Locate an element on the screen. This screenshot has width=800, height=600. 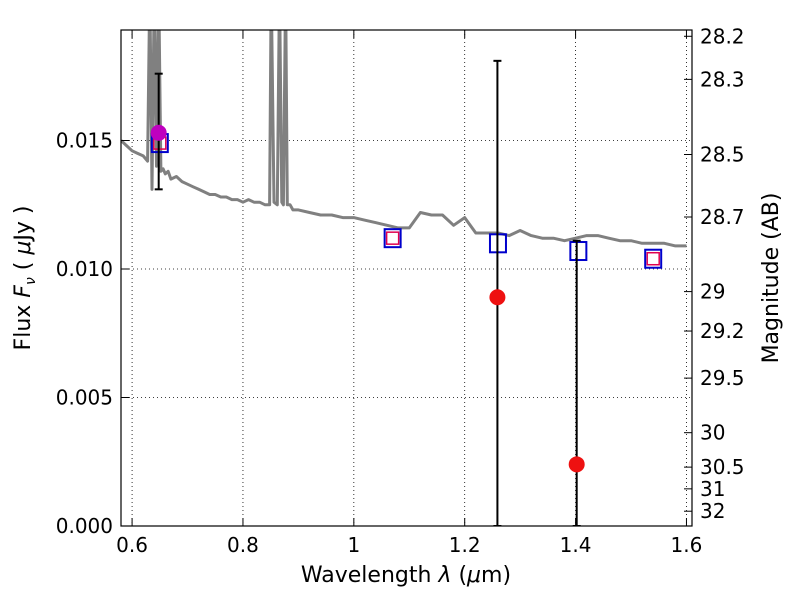
x-axis-unit-rest: m) is located at coordinates (496, 575).